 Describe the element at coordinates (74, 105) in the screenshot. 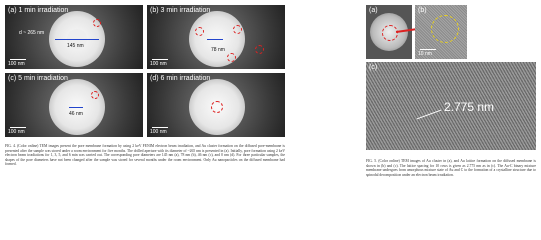

I see `tem-panel: (c) 5 min irradiation 46 nm 100 nm` at that location.